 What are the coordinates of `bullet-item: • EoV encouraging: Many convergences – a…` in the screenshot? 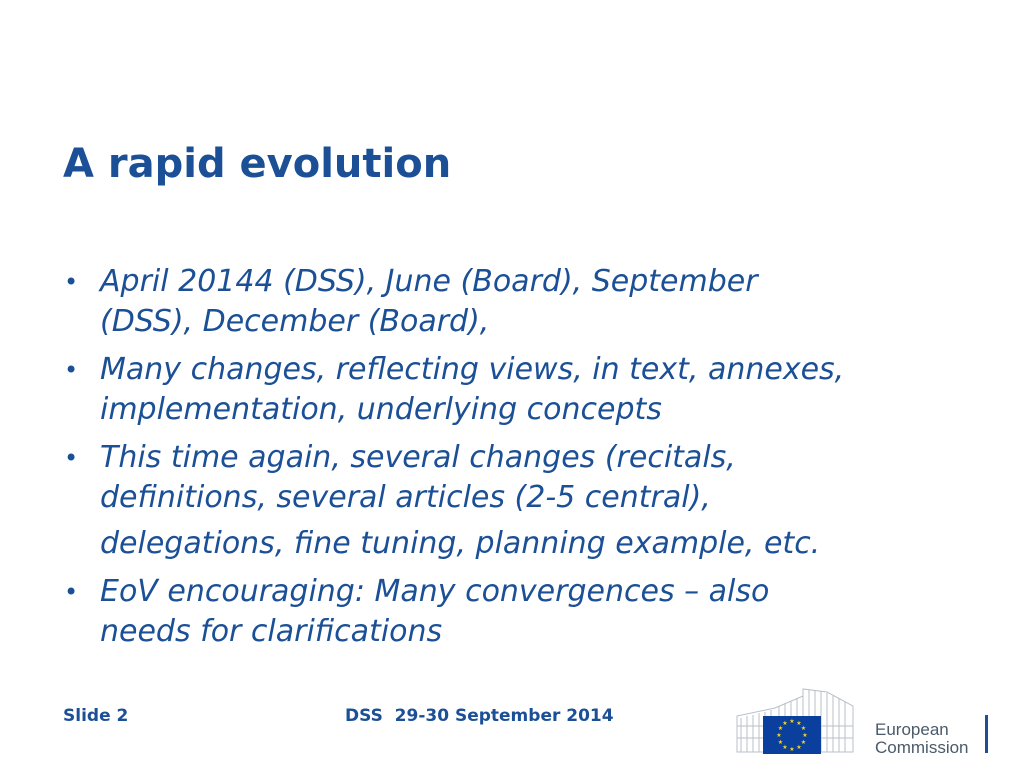 It's located at (510, 612).